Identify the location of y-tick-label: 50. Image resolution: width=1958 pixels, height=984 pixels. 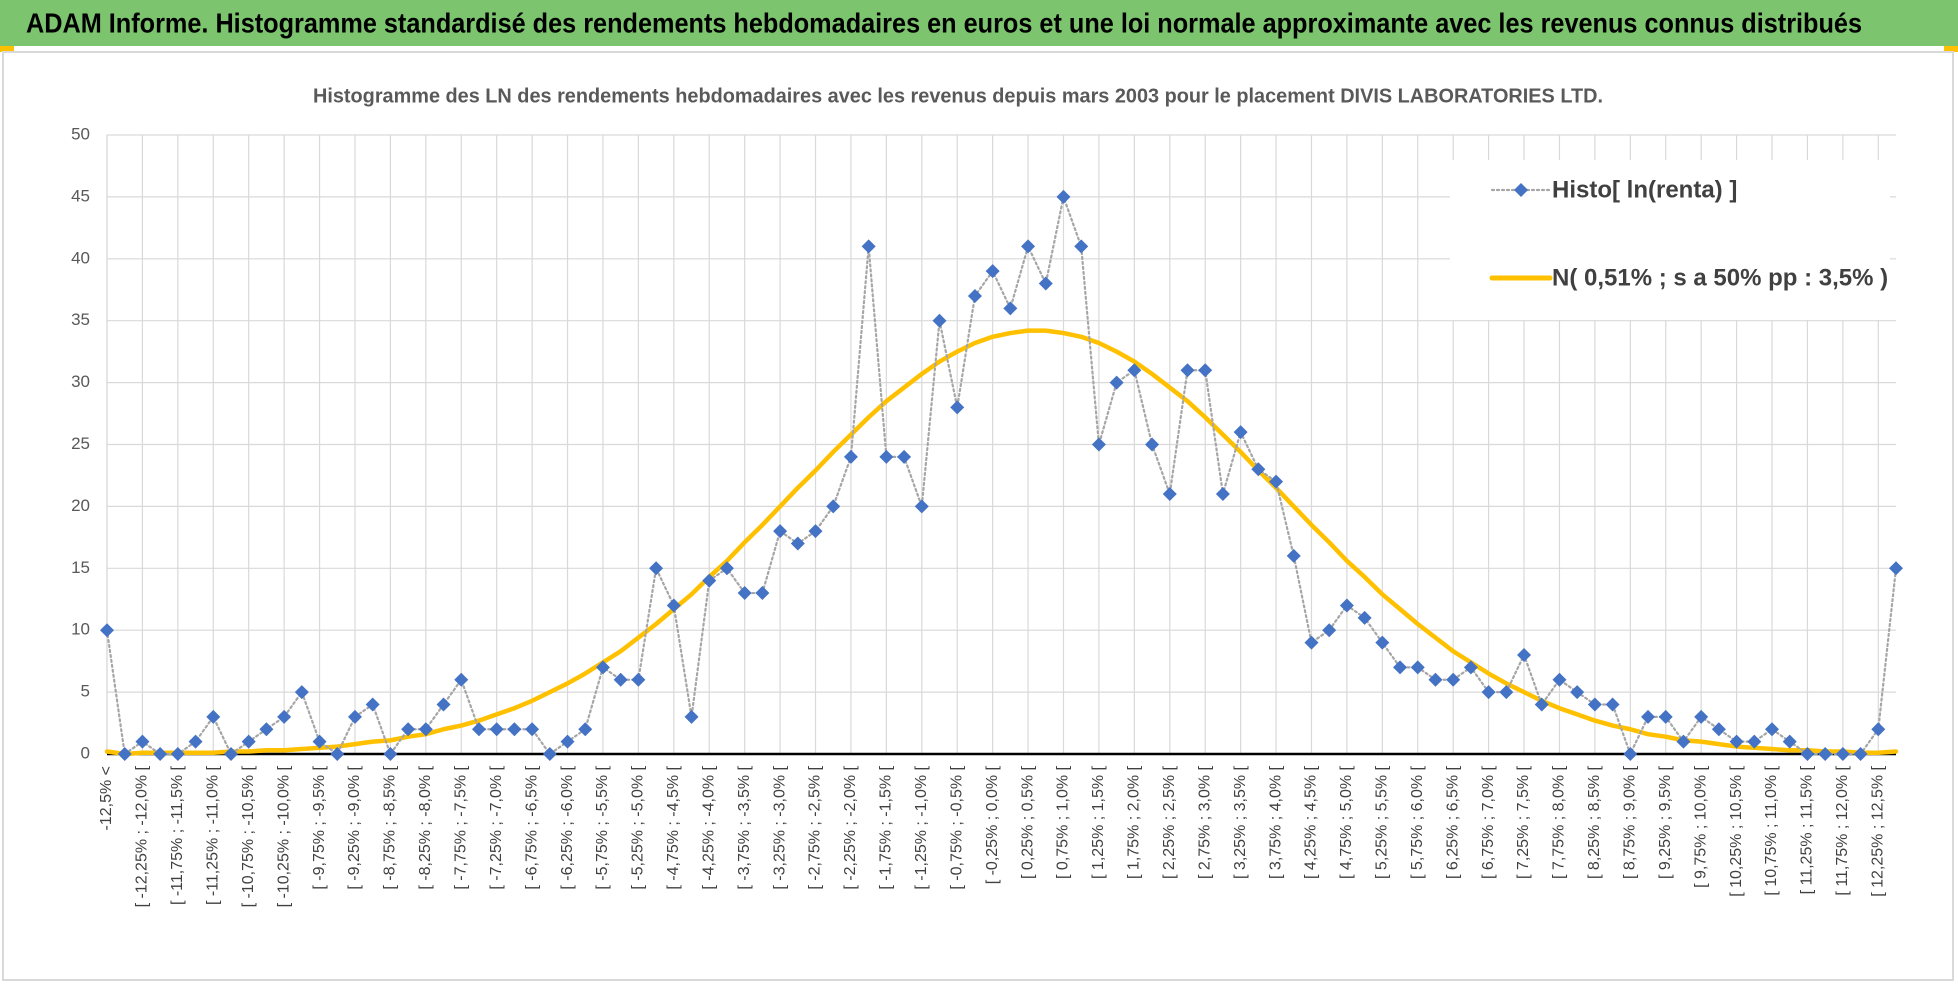
(80, 133).